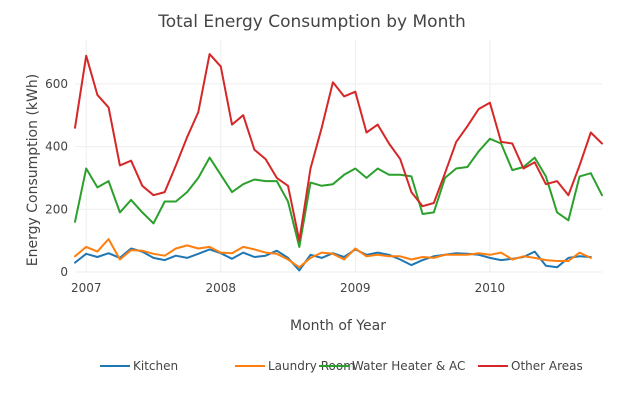 This screenshot has width=625, height=403. What do you see at coordinates (64, 272) in the screenshot?
I see `y-tick-label: 0` at bounding box center [64, 272].